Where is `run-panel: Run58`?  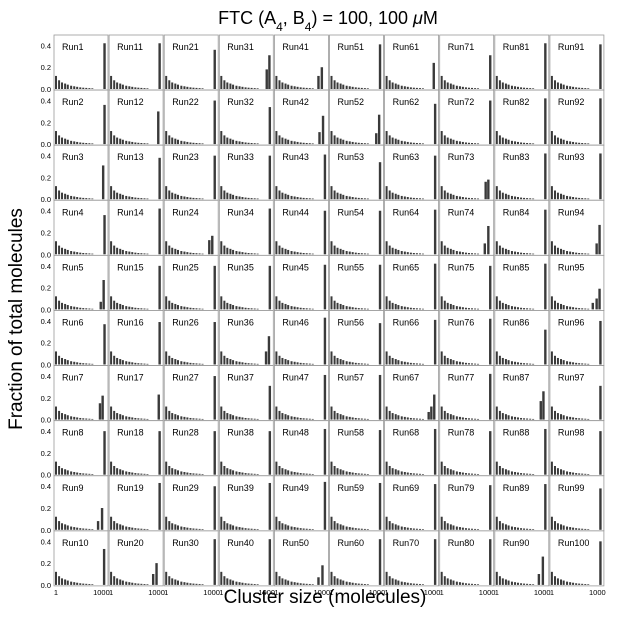 run-panel: Run58 is located at coordinates (356, 448).